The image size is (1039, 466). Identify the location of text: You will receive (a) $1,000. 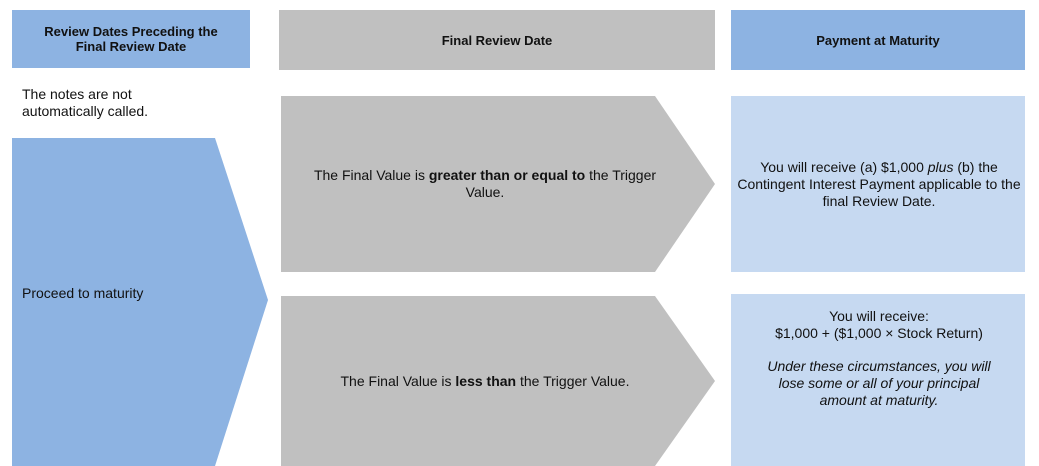
(844, 166).